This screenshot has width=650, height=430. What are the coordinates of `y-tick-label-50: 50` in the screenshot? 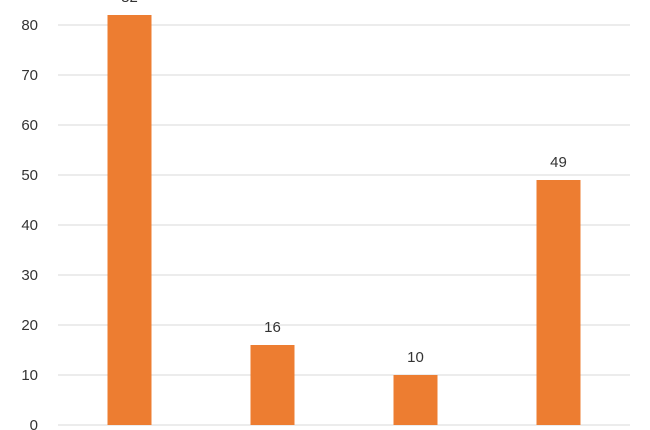 It's located at (29, 175).